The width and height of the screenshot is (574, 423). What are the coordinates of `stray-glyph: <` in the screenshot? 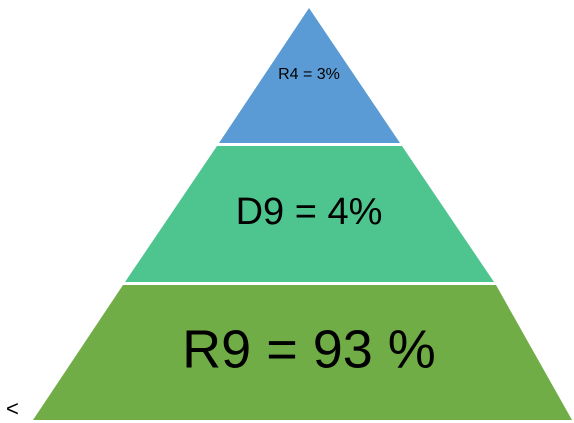 It's located at (12, 408).